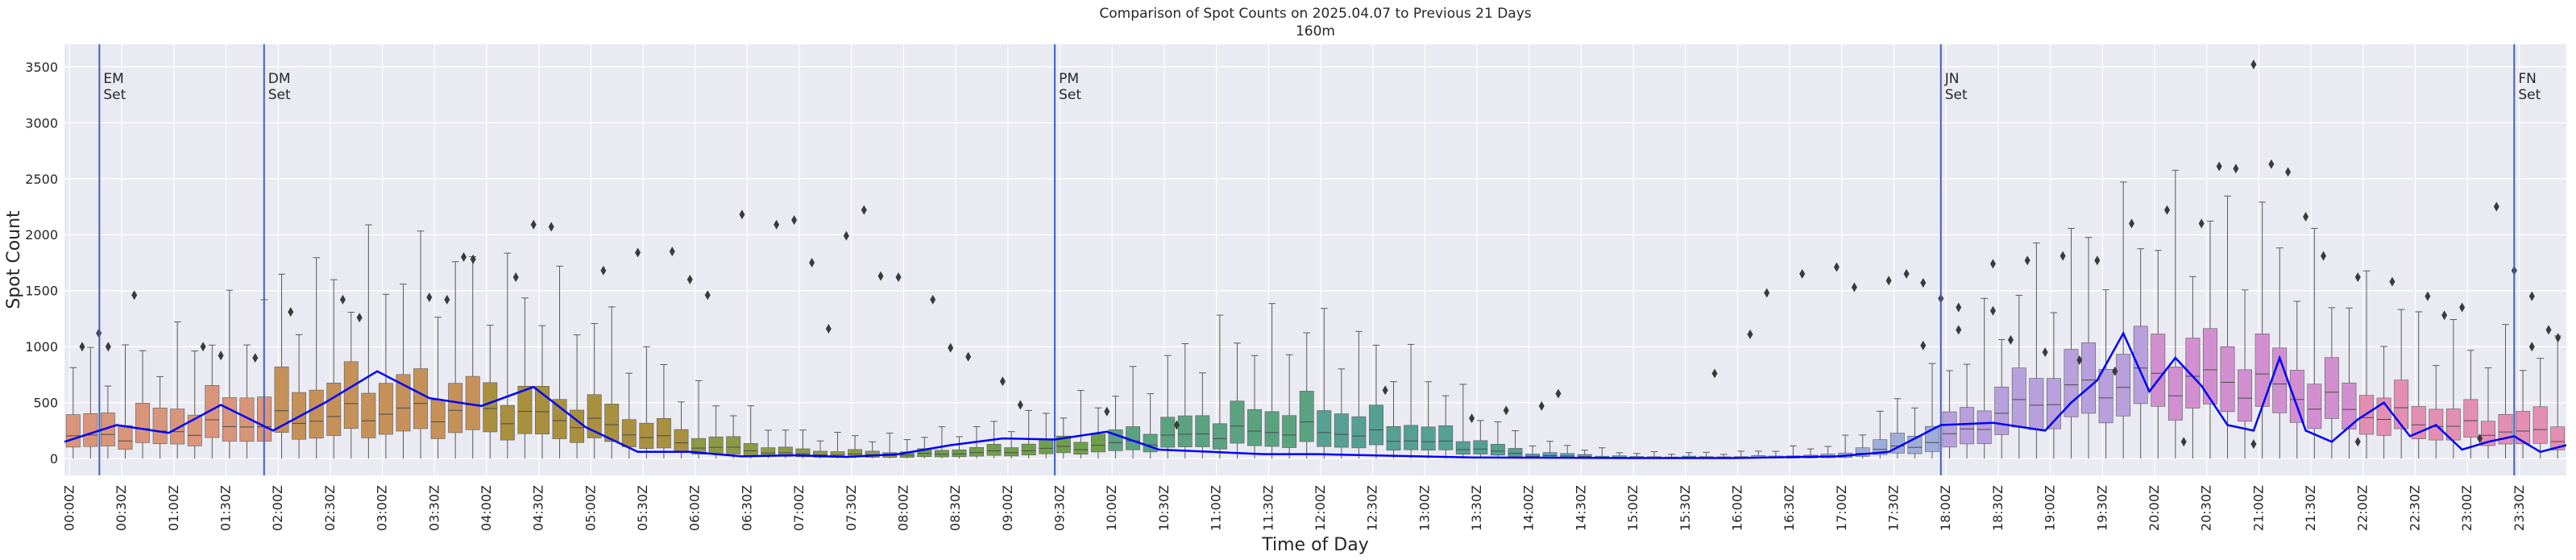 This screenshot has height=560, width=2576. Describe the element at coordinates (1314, 545) in the screenshot. I see `x-axis-title: Time of Day` at that location.